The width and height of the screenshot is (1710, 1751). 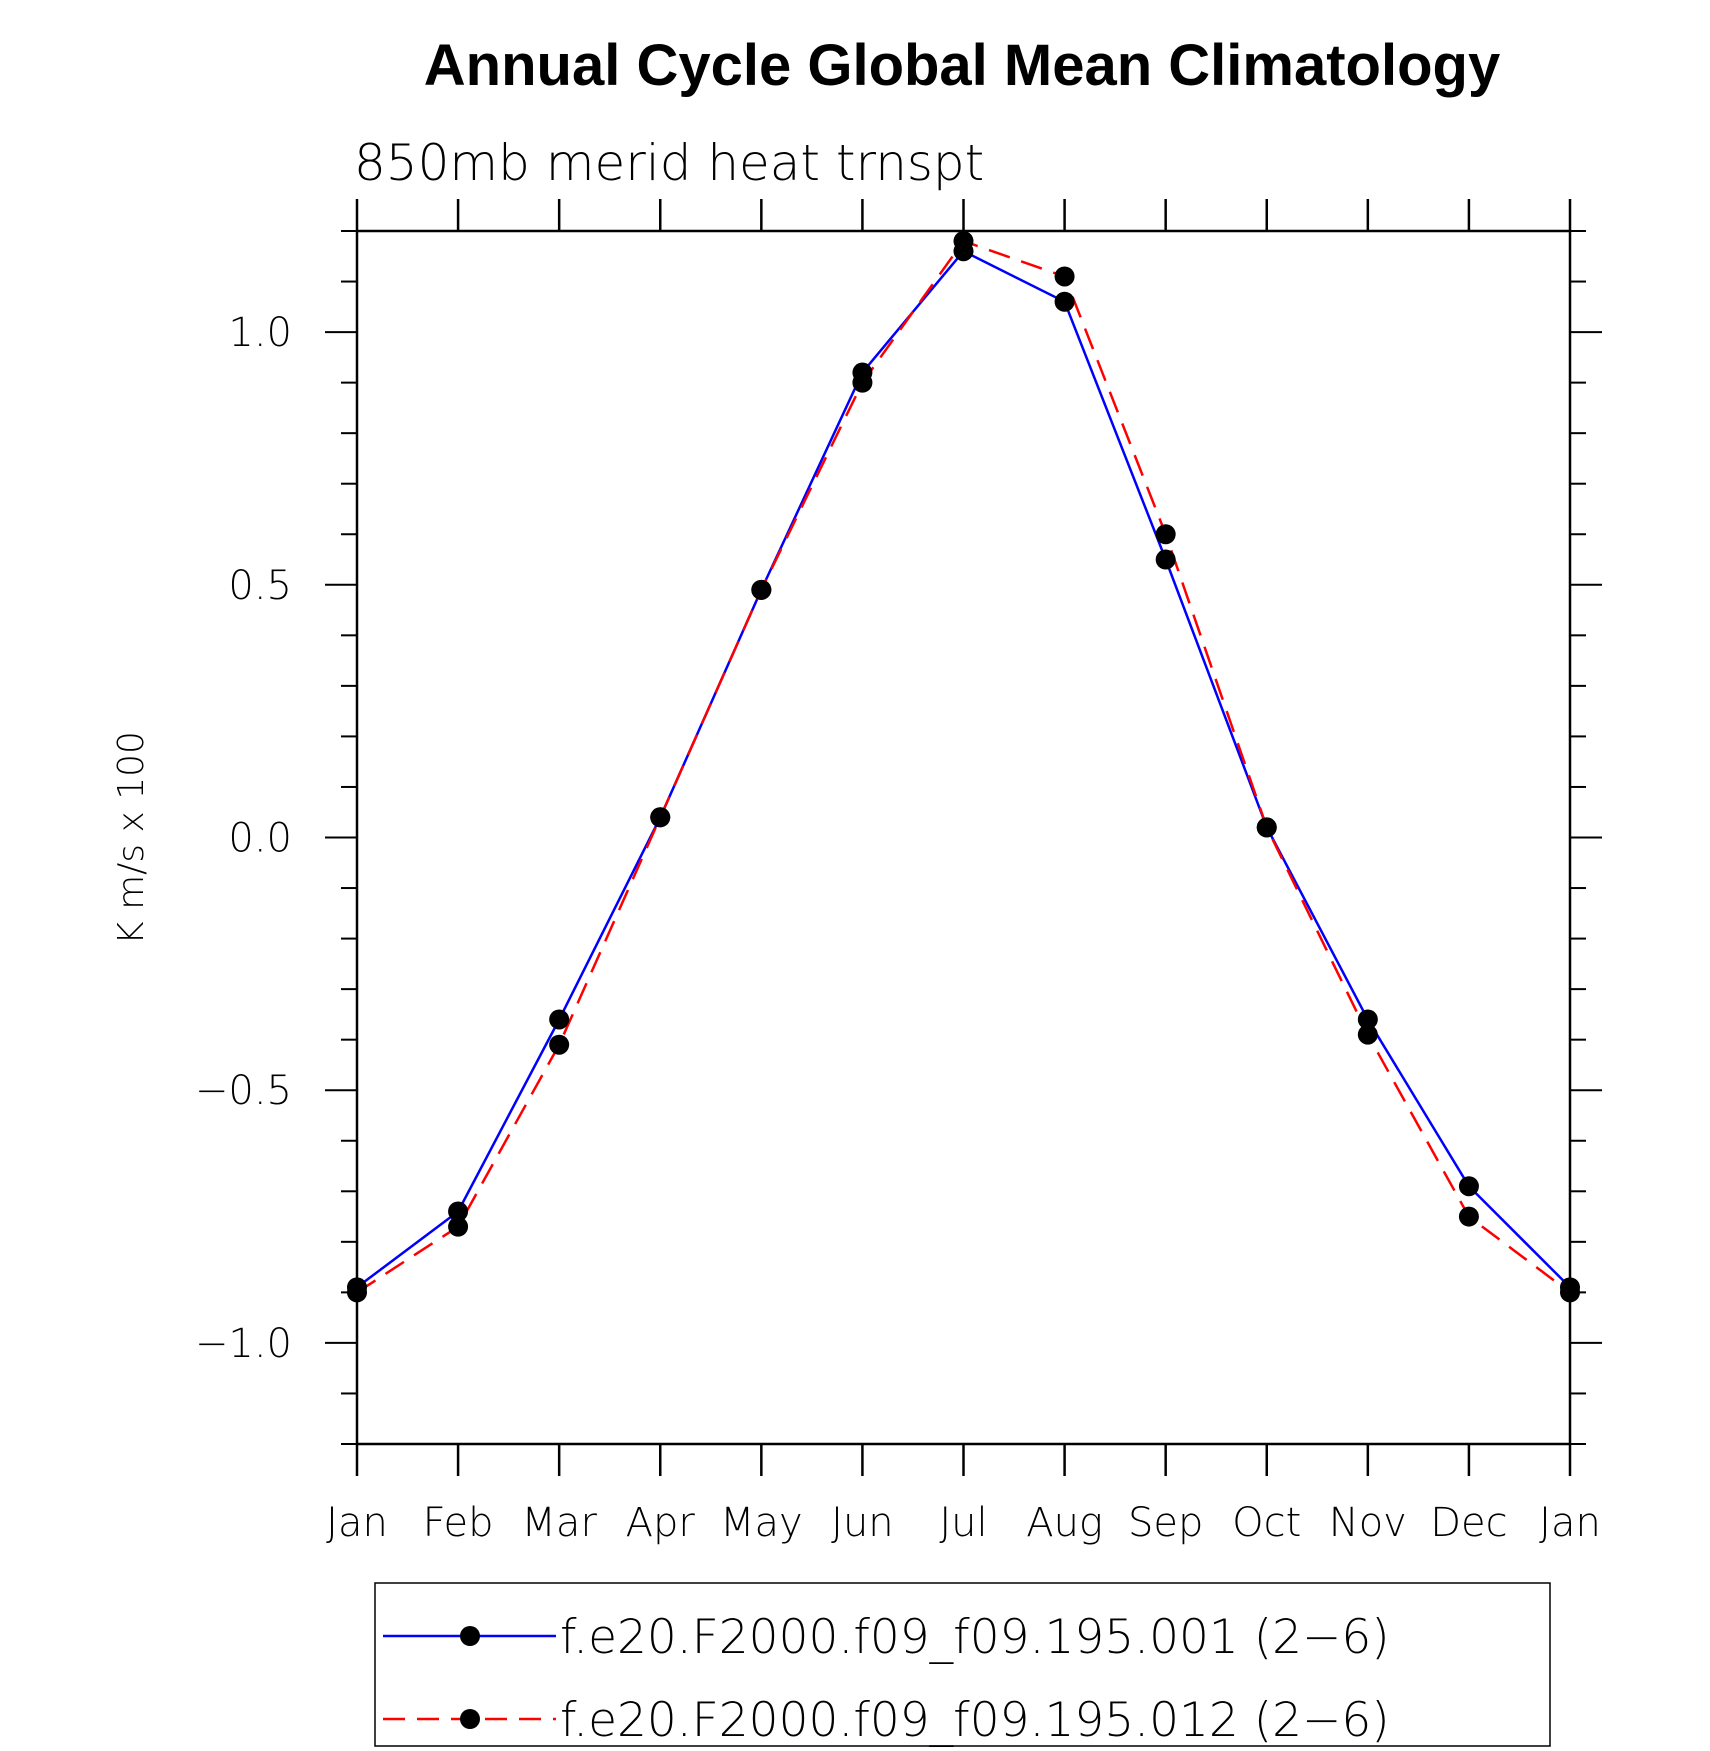 I want to click on y-tick-labels: −1.0 −0.5 0.0 0.5 1.0, so click(x=243, y=838).